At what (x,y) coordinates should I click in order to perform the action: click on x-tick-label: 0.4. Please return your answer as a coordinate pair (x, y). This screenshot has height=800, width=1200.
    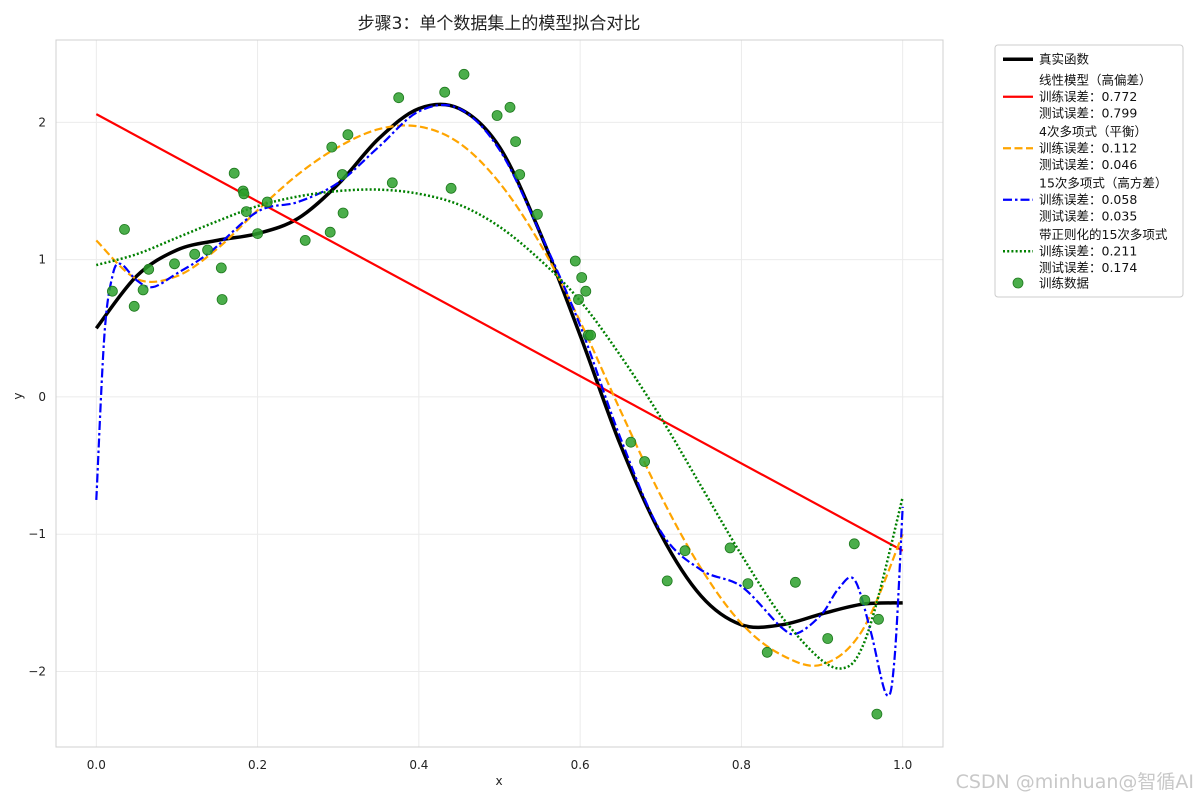
    Looking at the image, I should click on (418, 765).